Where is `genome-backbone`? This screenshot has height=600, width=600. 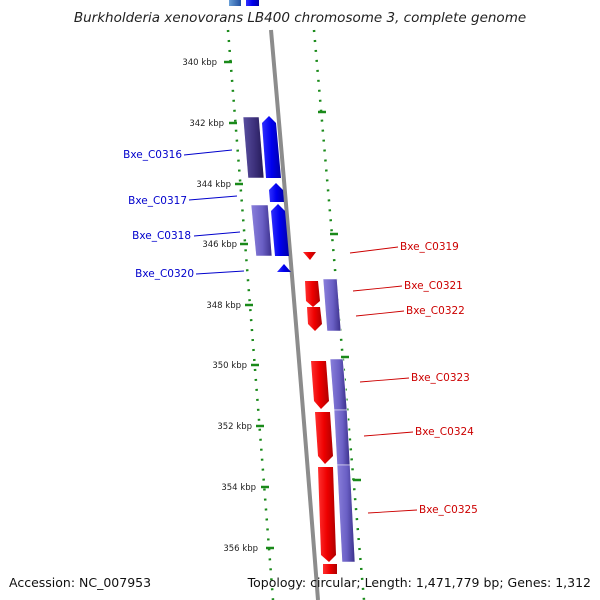
genome-backbone is located at coordinates (294, 314).